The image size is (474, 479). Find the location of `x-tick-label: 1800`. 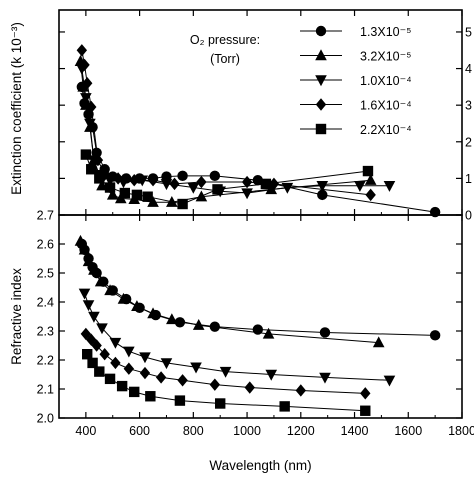

x-tick-label: 1800 is located at coordinates (461, 431).